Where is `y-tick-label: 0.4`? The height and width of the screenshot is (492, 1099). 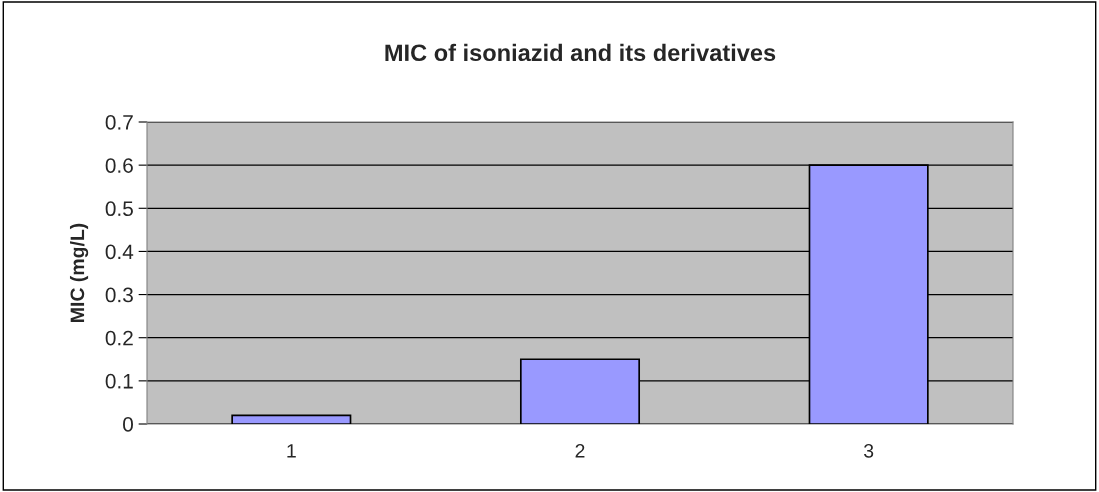 y-tick-label: 0.4 is located at coordinates (119, 252).